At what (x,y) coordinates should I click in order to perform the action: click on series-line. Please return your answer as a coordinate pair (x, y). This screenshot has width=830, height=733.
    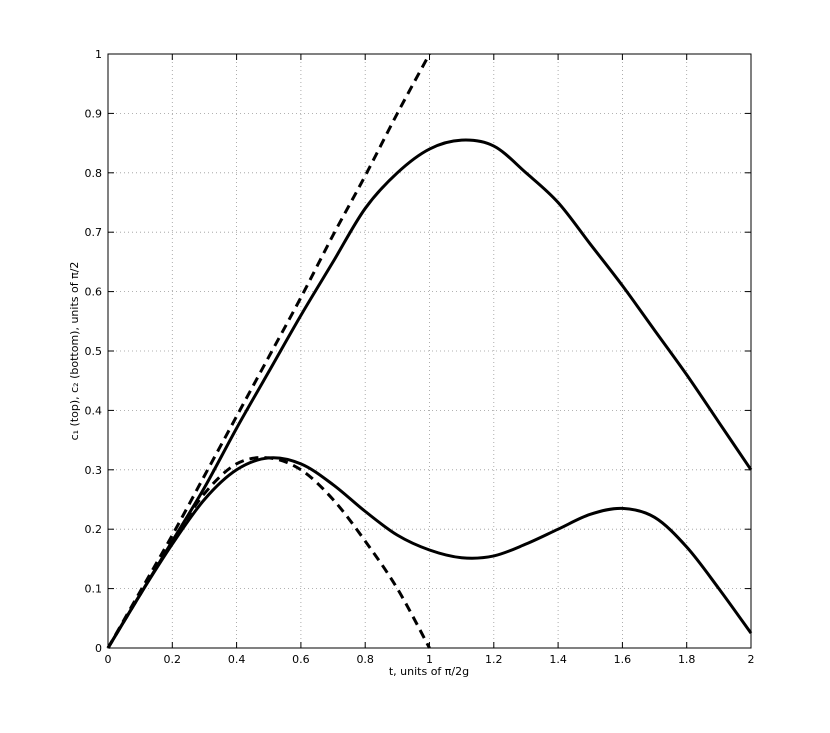
    Looking at the image, I should click on (268, 552).